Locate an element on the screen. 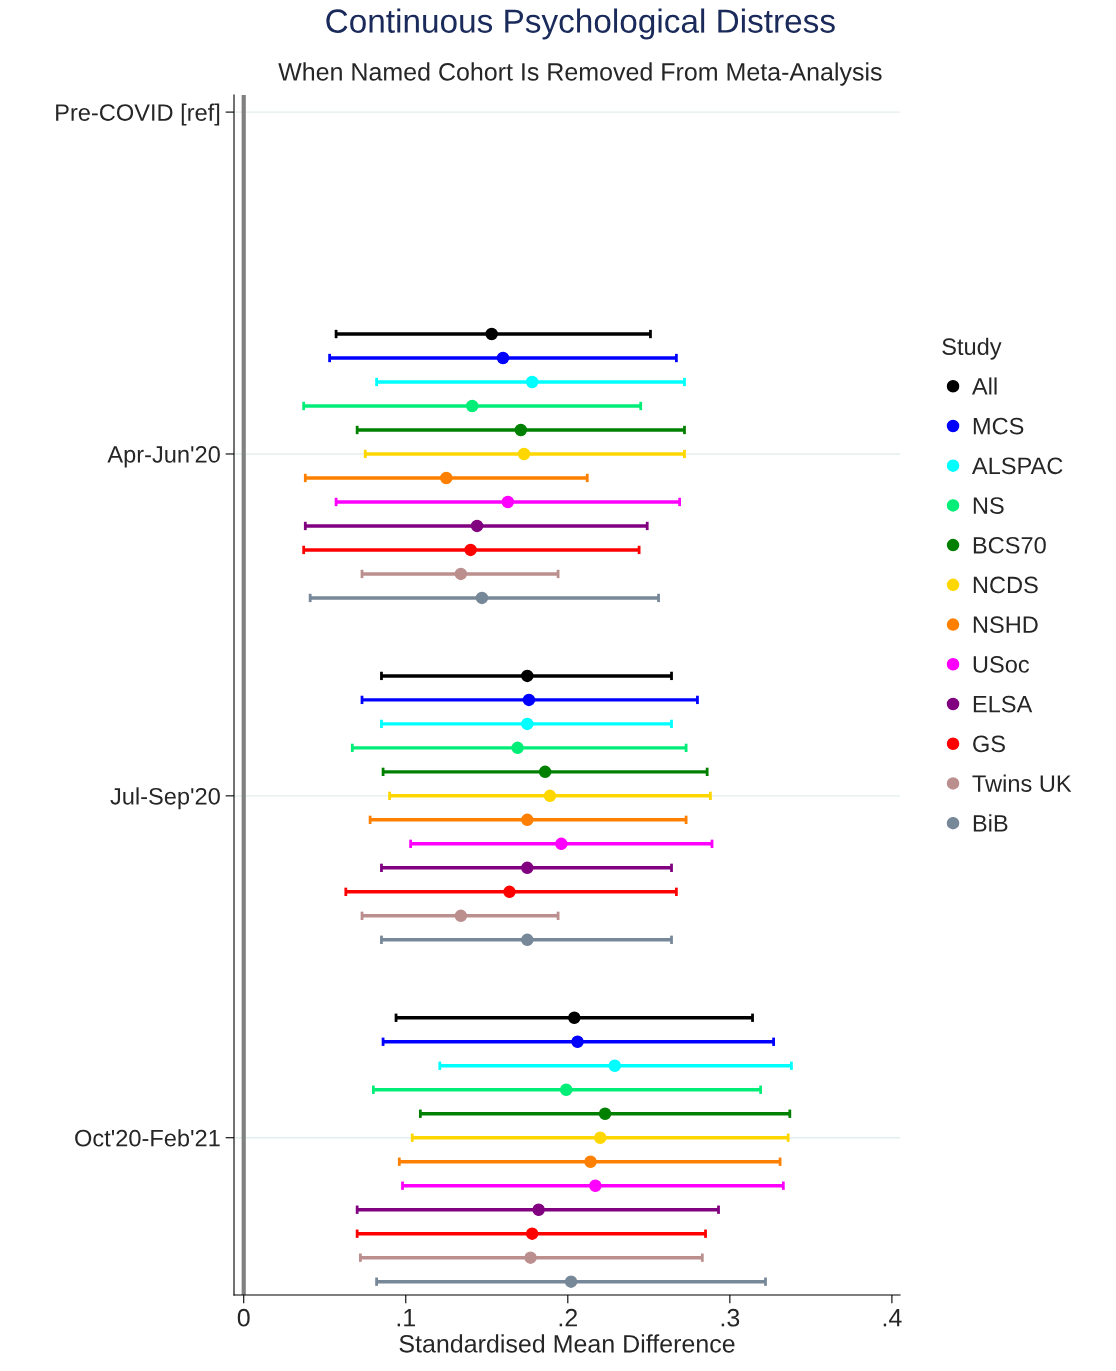 Image resolution: width=1116 pixels, height=1371 pixels. legend-label: All is located at coordinates (984, 386).